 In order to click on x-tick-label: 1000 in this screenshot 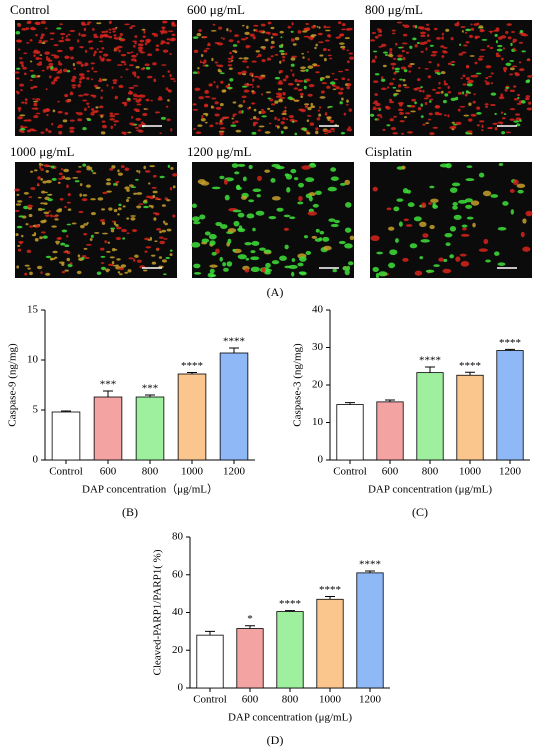, I will do `click(192, 472)`.